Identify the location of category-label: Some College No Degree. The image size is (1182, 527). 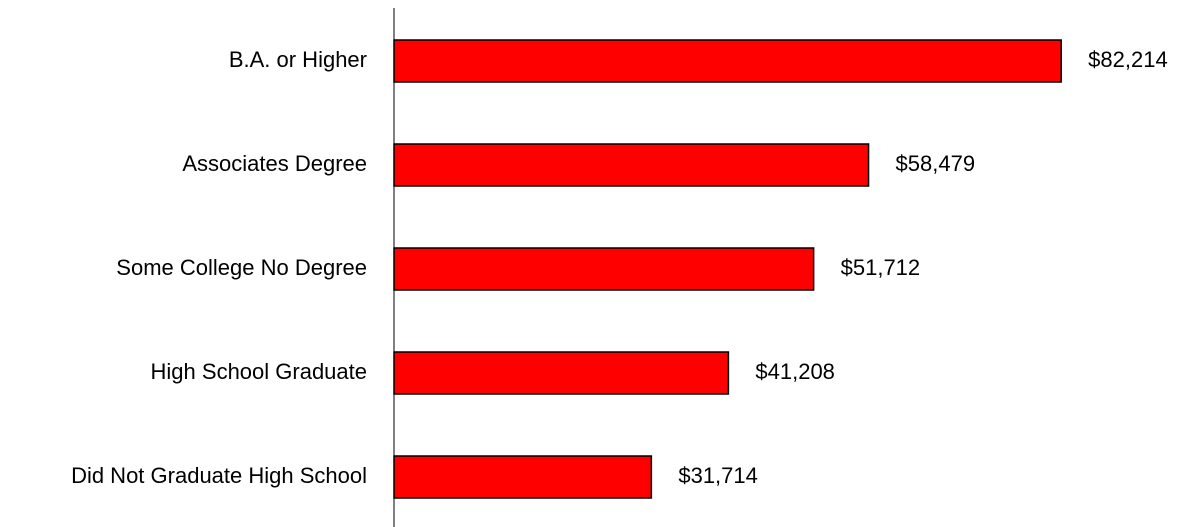
(241, 267).